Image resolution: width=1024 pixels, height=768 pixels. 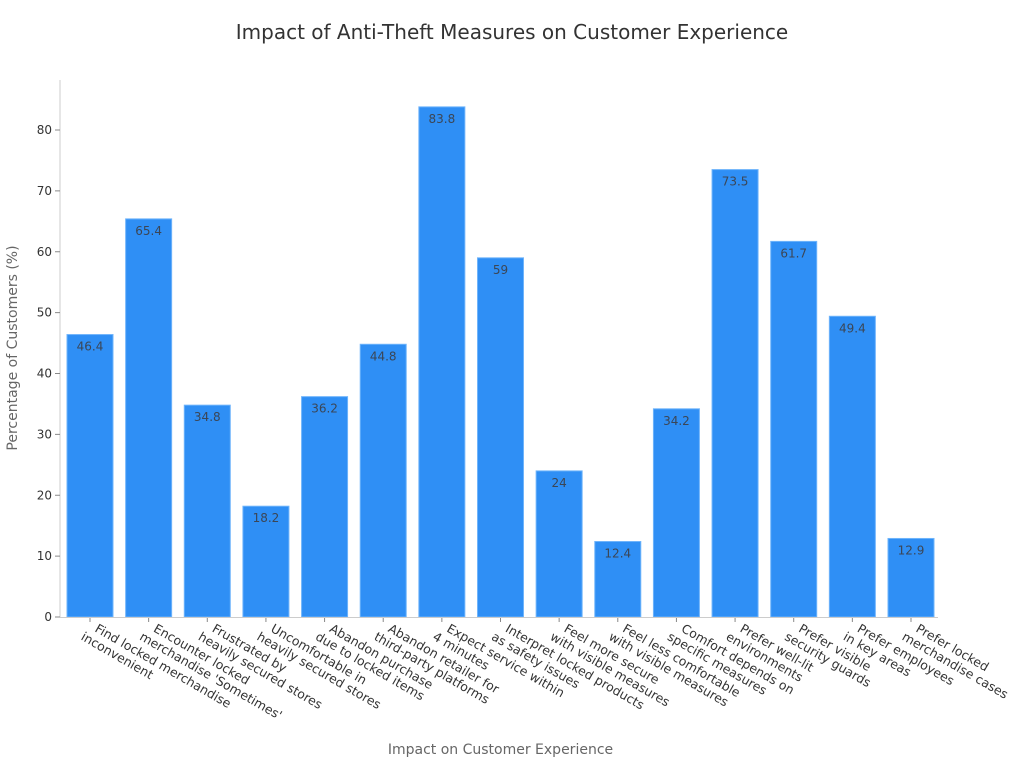 What do you see at coordinates (441, 119) in the screenshot?
I see `bar-value-label: 83.8` at bounding box center [441, 119].